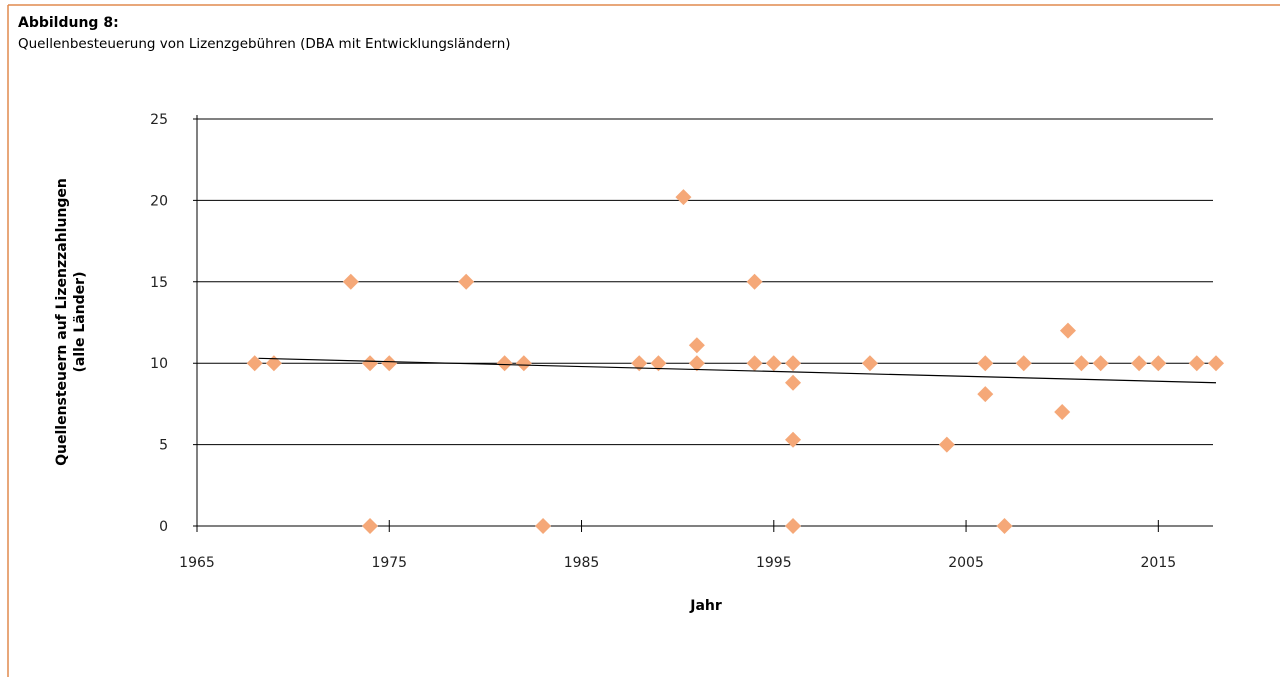 This screenshot has width=1280, height=681. What do you see at coordinates (197, 563) in the screenshot?
I see `x-tick-label: 1965` at bounding box center [197, 563].